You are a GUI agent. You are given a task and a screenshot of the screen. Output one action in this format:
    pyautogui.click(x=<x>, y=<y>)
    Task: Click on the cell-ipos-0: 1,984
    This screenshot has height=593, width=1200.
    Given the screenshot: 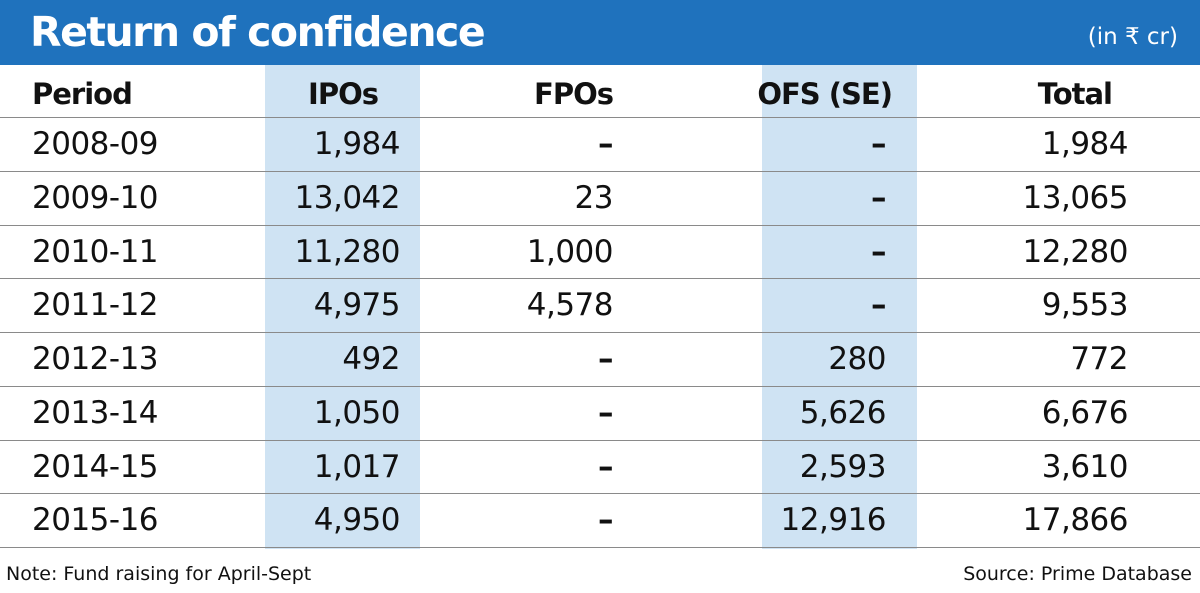 What is the action you would take?
    pyautogui.click(x=357, y=144)
    